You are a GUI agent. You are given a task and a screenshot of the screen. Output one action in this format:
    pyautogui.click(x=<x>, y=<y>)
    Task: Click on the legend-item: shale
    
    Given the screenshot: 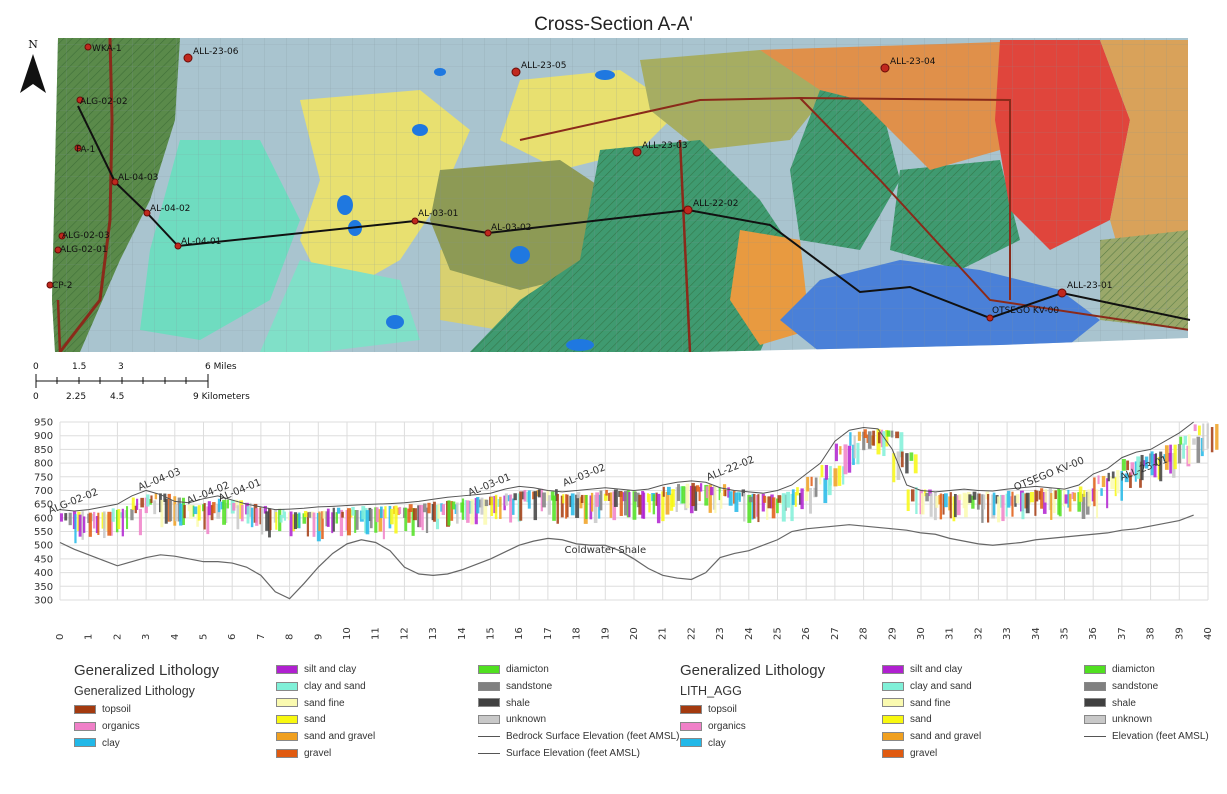 What is the action you would take?
    pyautogui.click(x=1110, y=704)
    